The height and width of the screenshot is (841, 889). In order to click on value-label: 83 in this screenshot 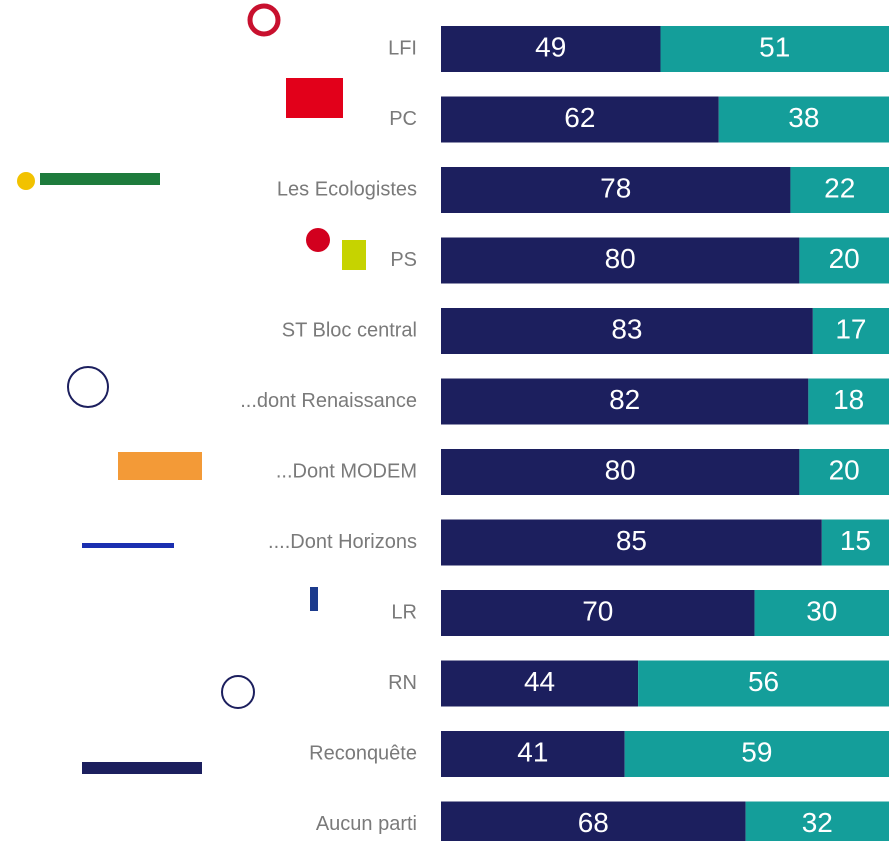, I will do `click(626, 328)`.